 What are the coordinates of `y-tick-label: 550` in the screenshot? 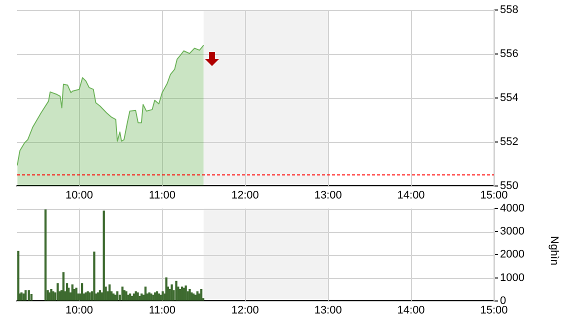 It's located at (509, 186).